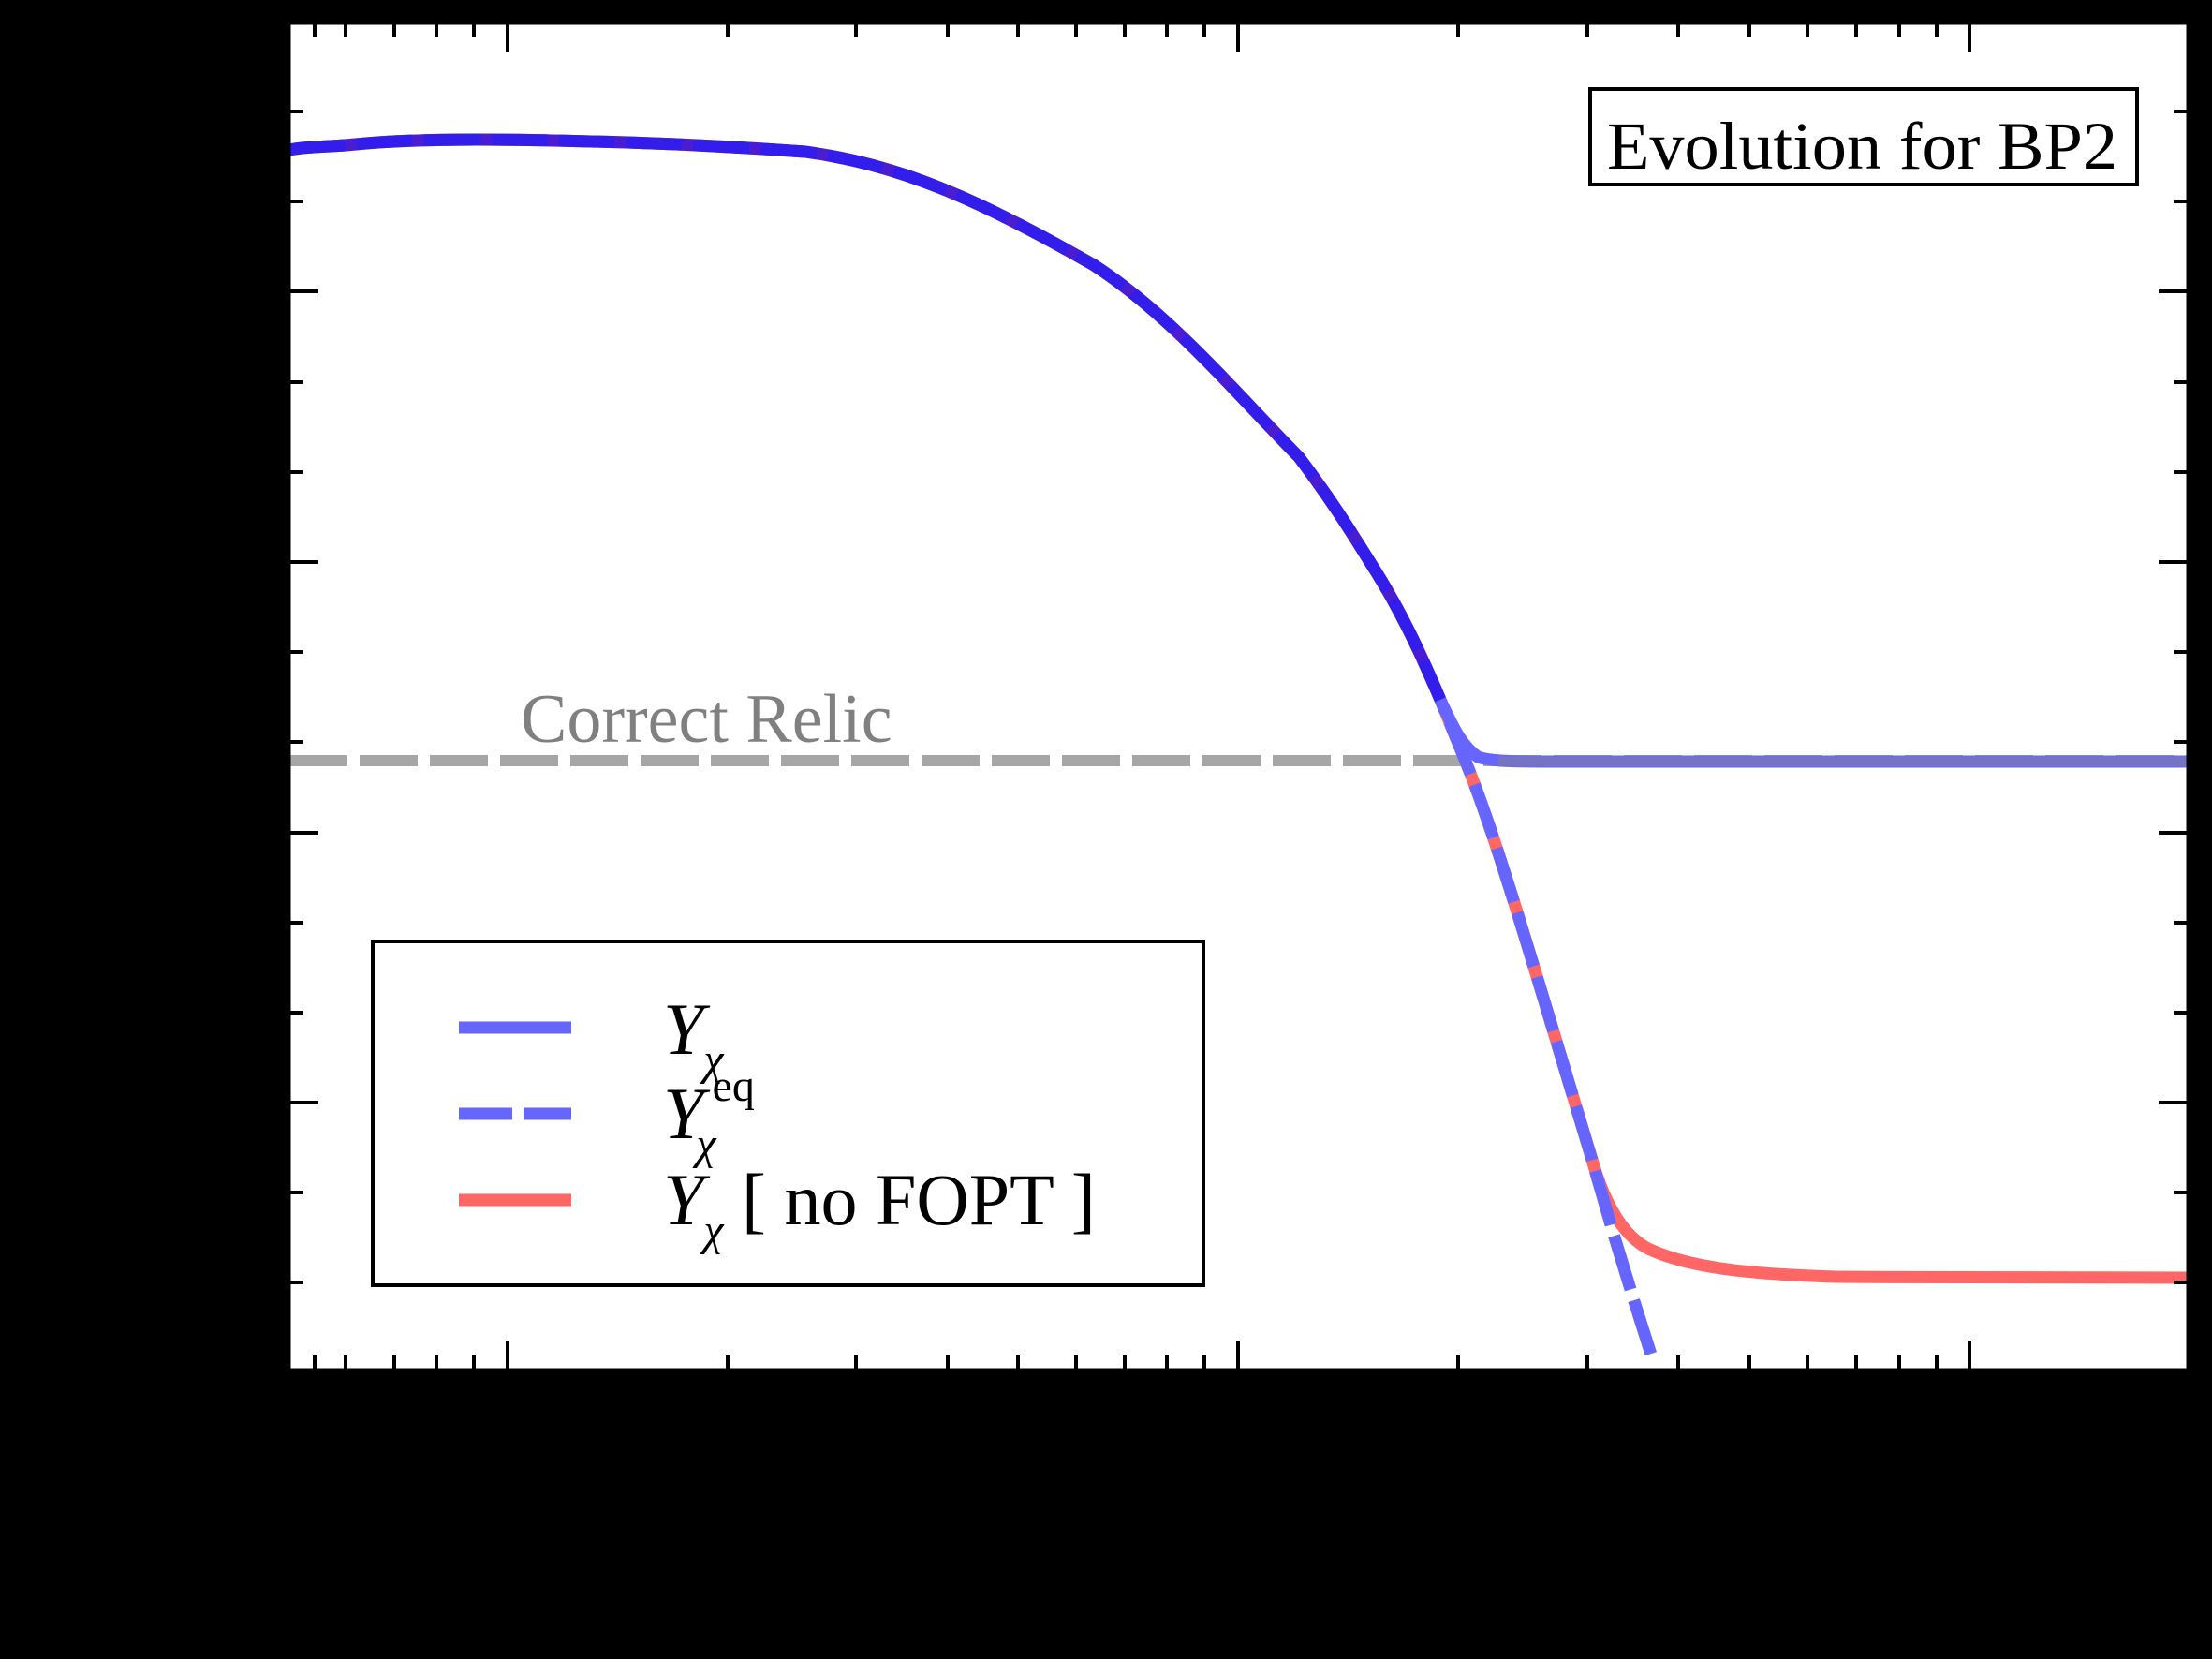  I want to click on correct-relic-label: Correct Relic, so click(706, 720).